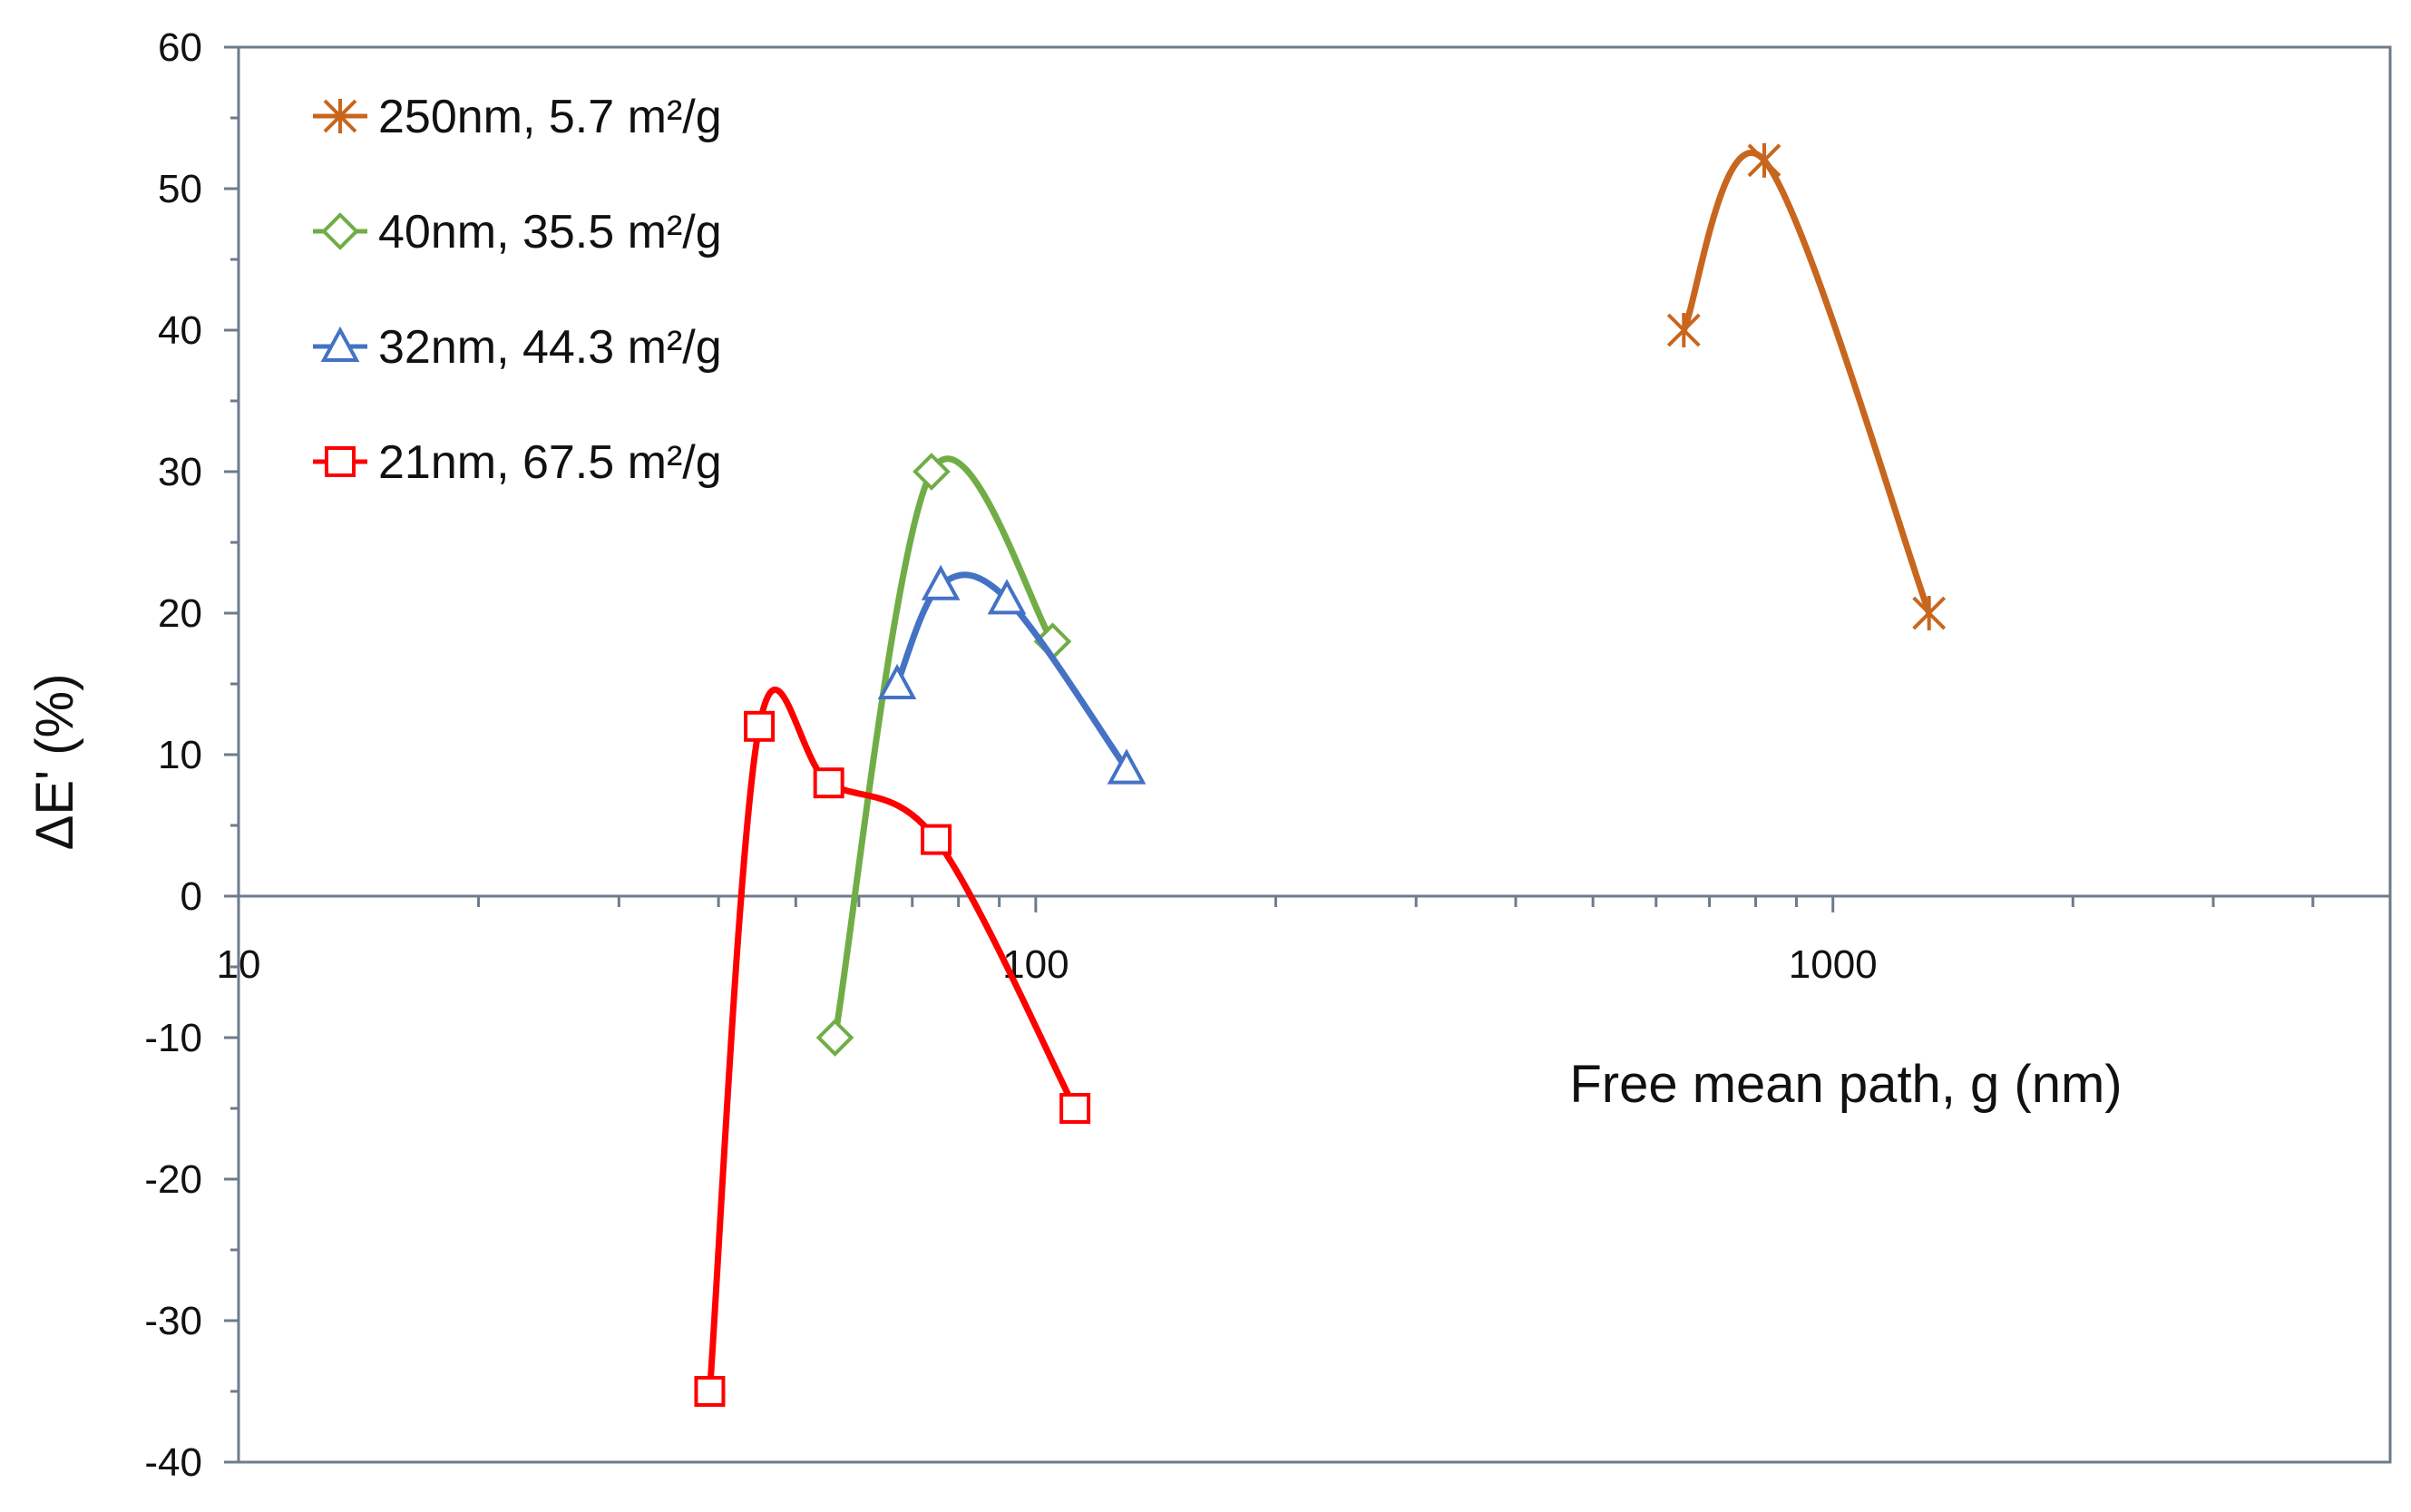 This screenshot has width=2411, height=1512. Describe the element at coordinates (550, 462) in the screenshot. I see `legend-label: 21nm, 67.5 m²/g` at that location.